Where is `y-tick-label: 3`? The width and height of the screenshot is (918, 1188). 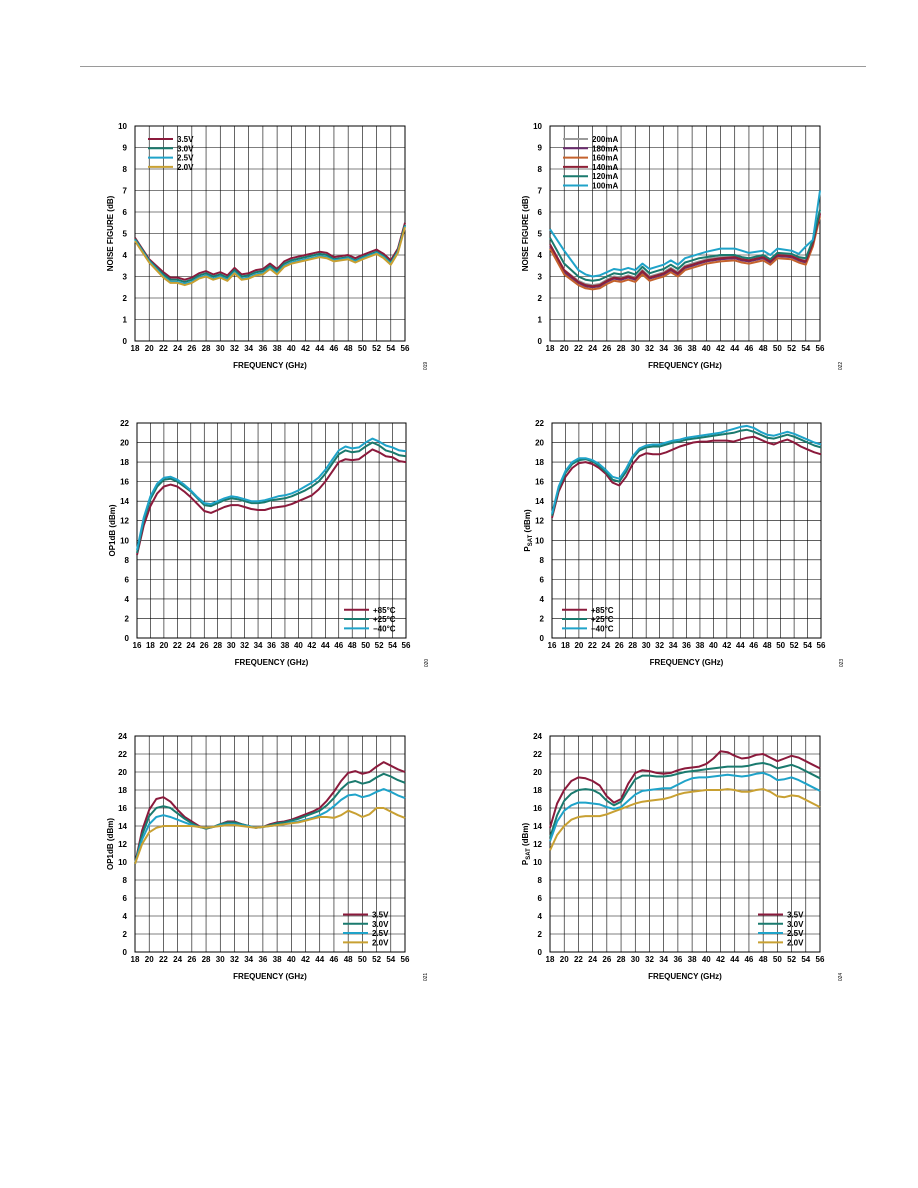 y-tick-label: 3 is located at coordinates (125, 277).